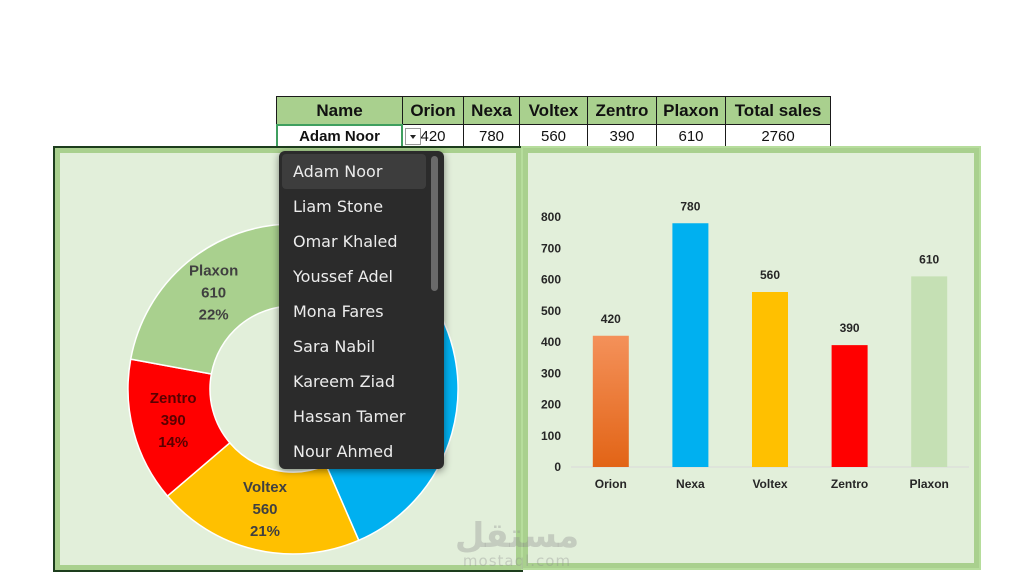  What do you see at coordinates (770, 379) in the screenshot?
I see `bar-voltex` at bounding box center [770, 379].